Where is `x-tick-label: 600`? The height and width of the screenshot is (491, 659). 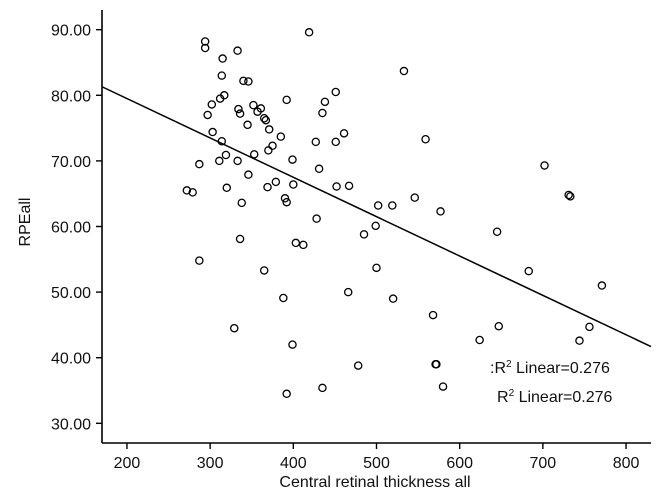
x-tick-label: 600 is located at coordinates (459, 463).